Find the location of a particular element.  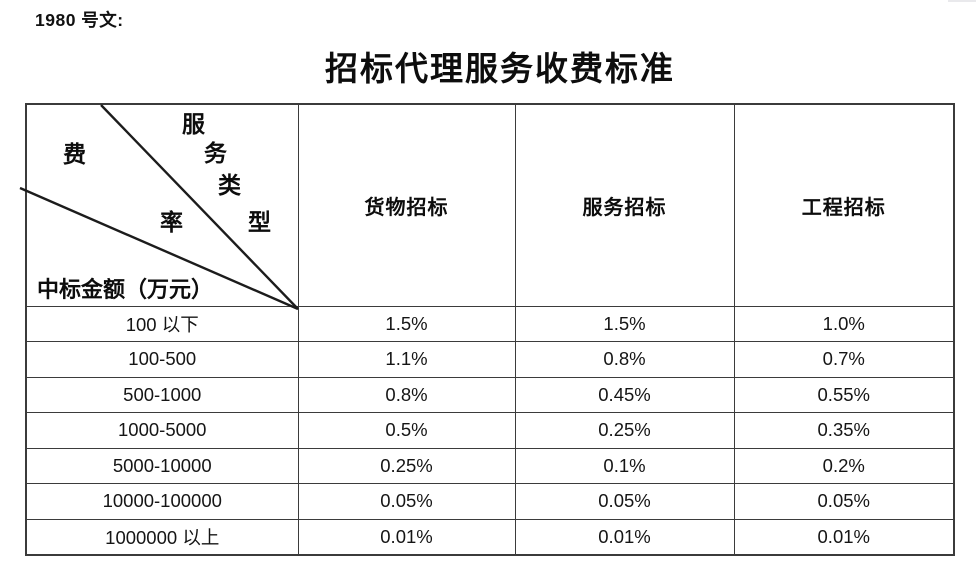

top-right-artifact is located at coordinates (962, 1).